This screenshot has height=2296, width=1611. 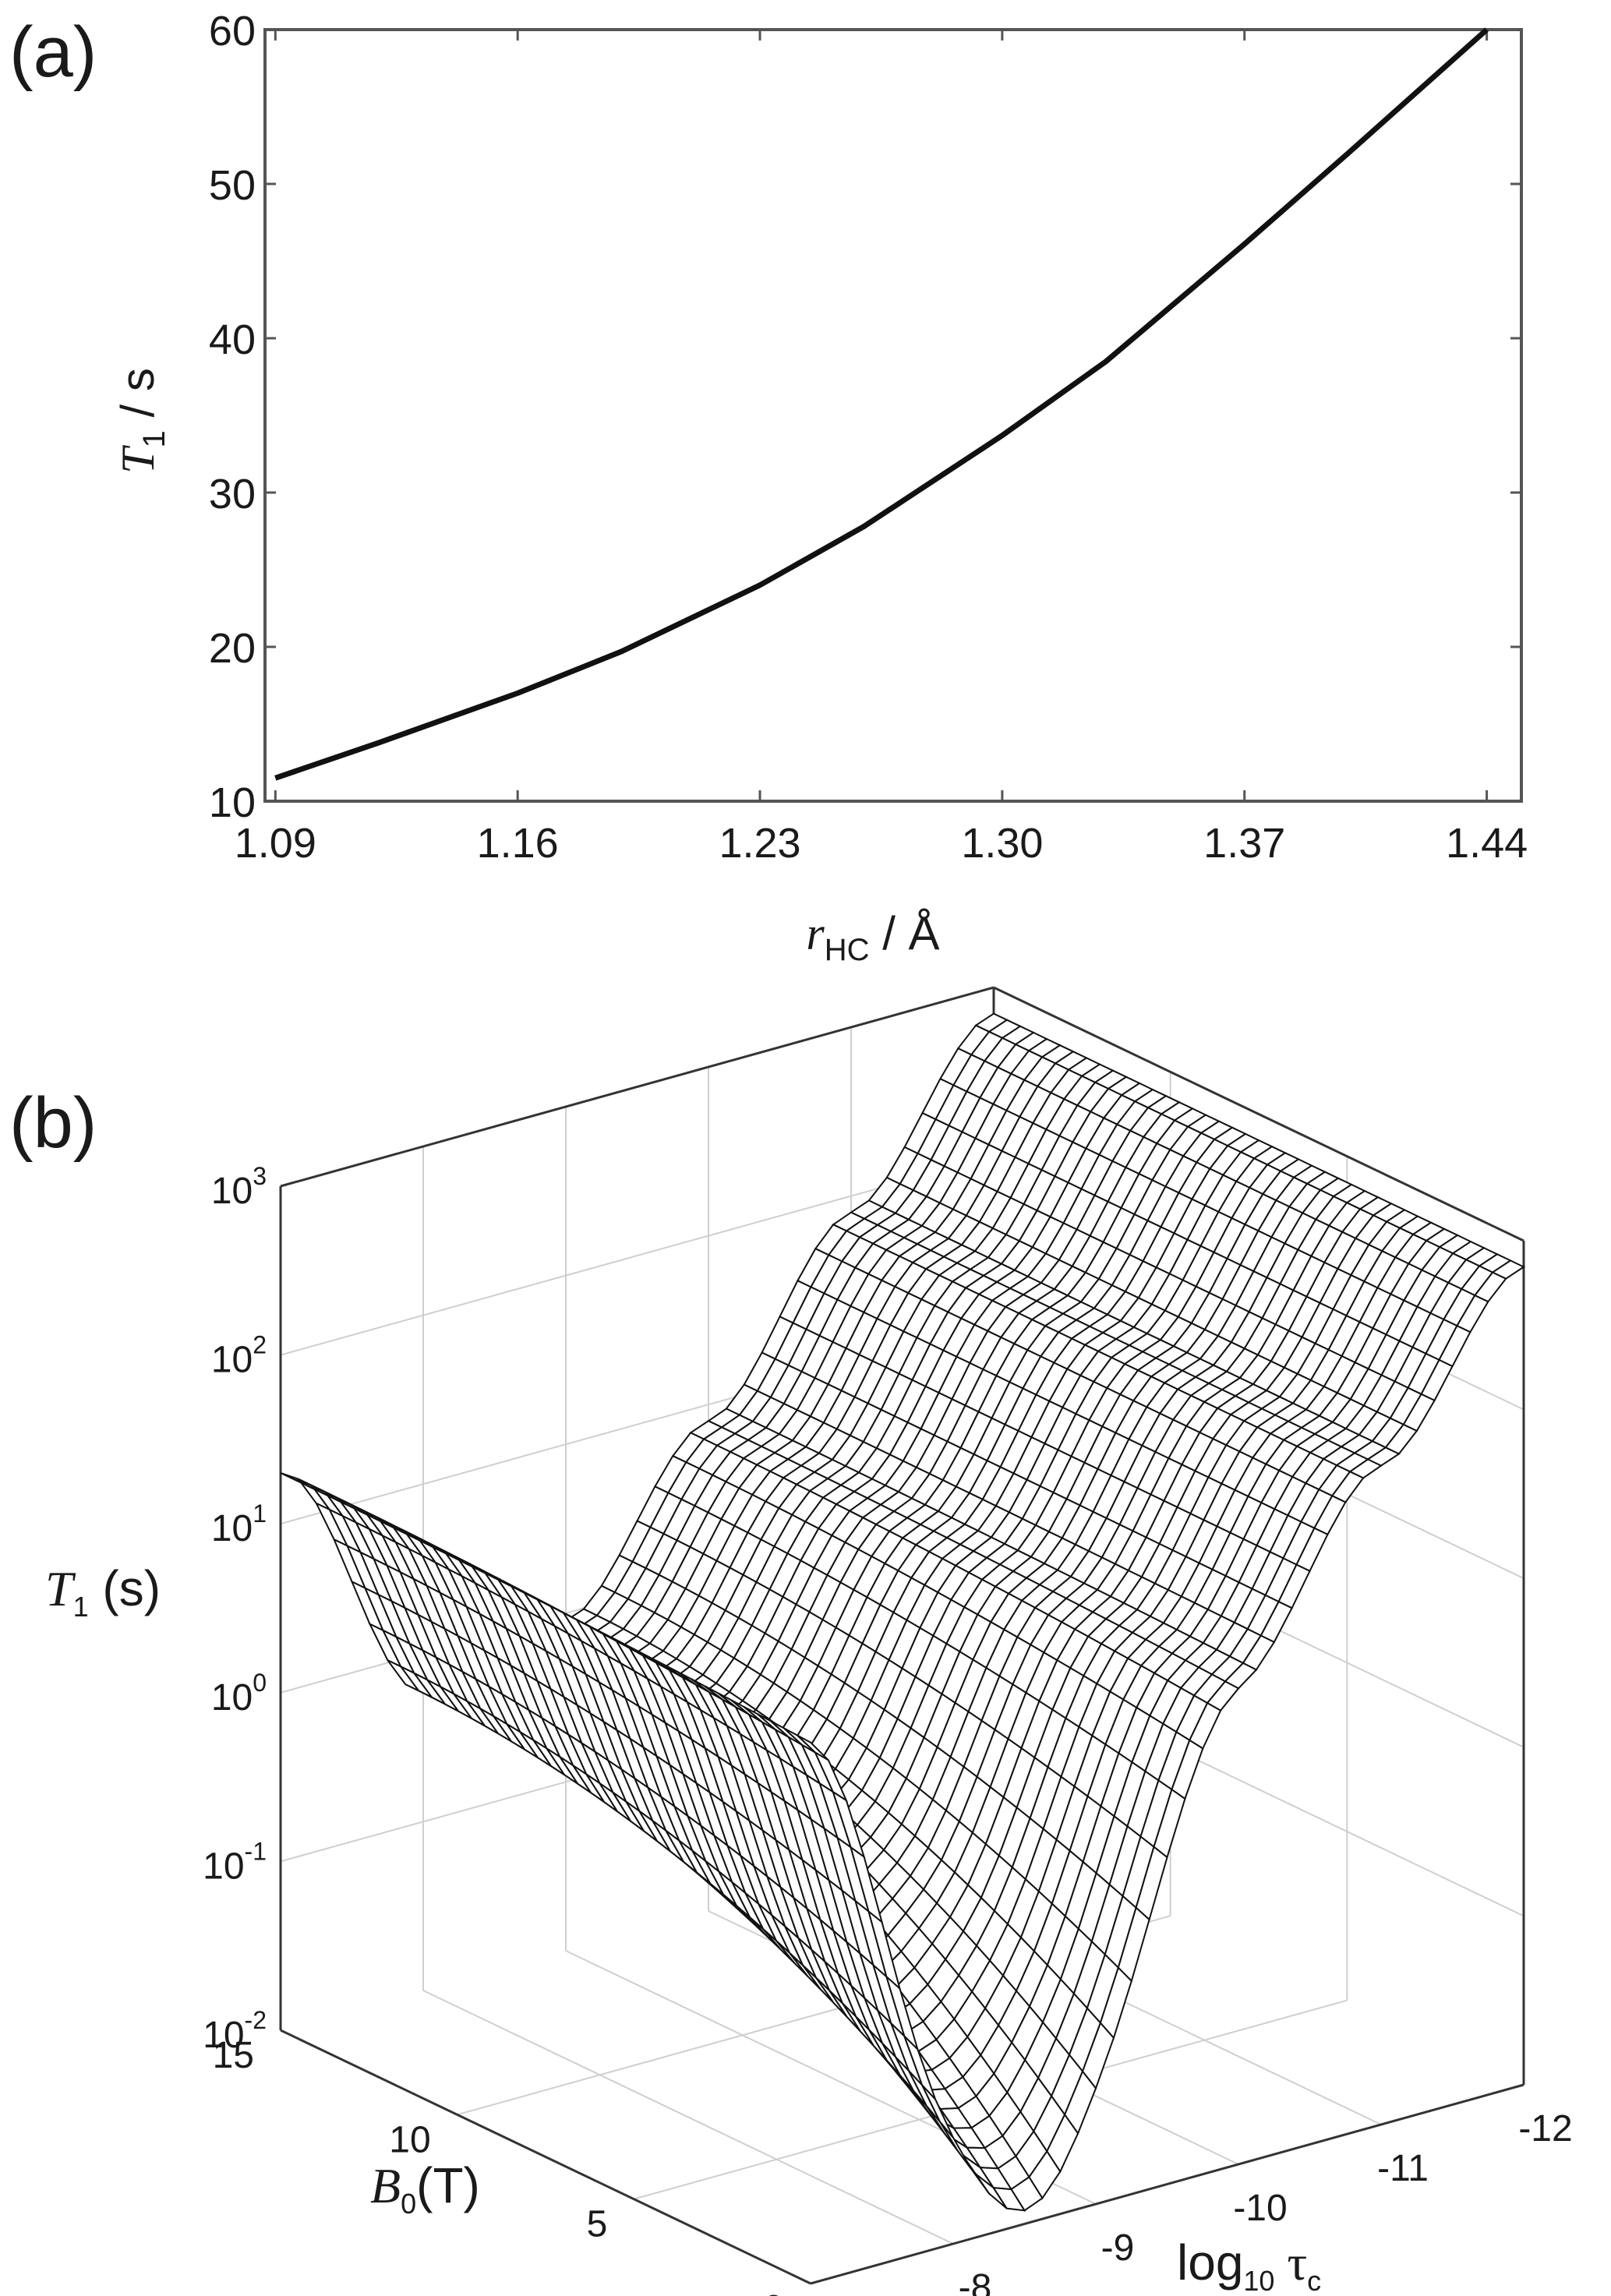 What do you see at coordinates (1118, 2248) in the screenshot?
I see `tau-tick-label: -9` at bounding box center [1118, 2248].